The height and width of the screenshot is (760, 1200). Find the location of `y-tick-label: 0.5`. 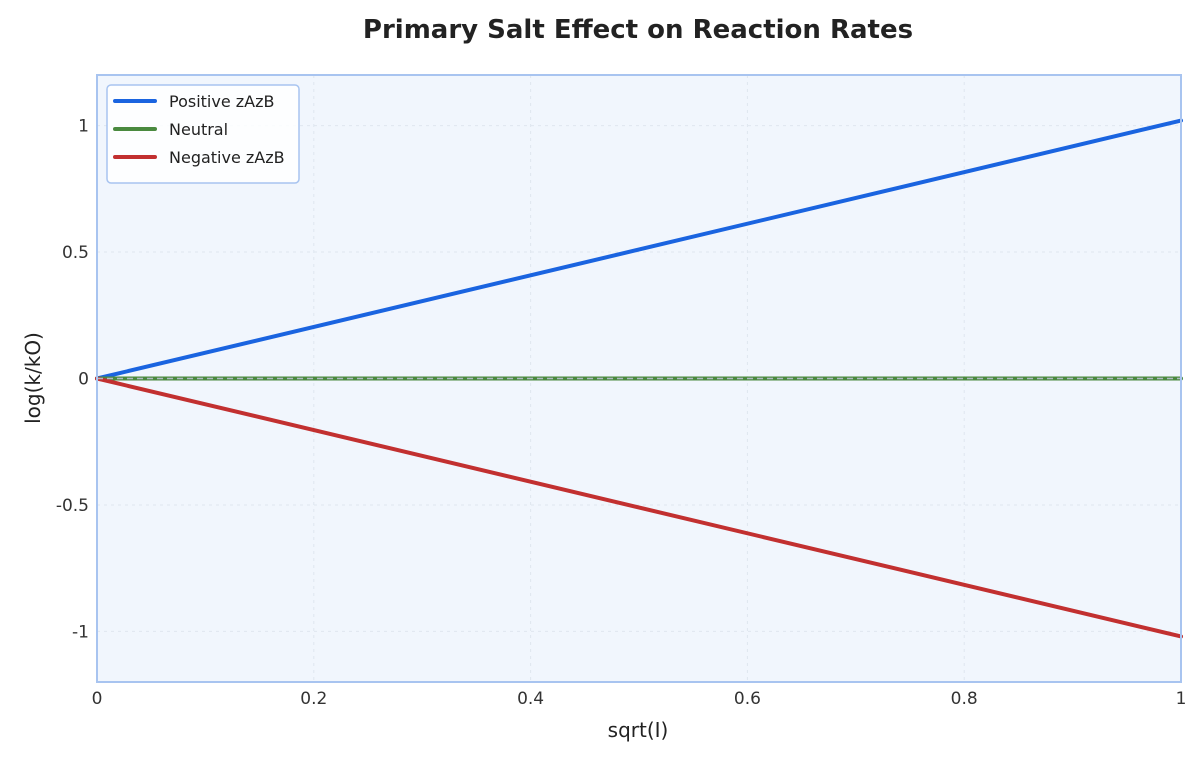

y-tick-label: 0.5 is located at coordinates (75, 253).